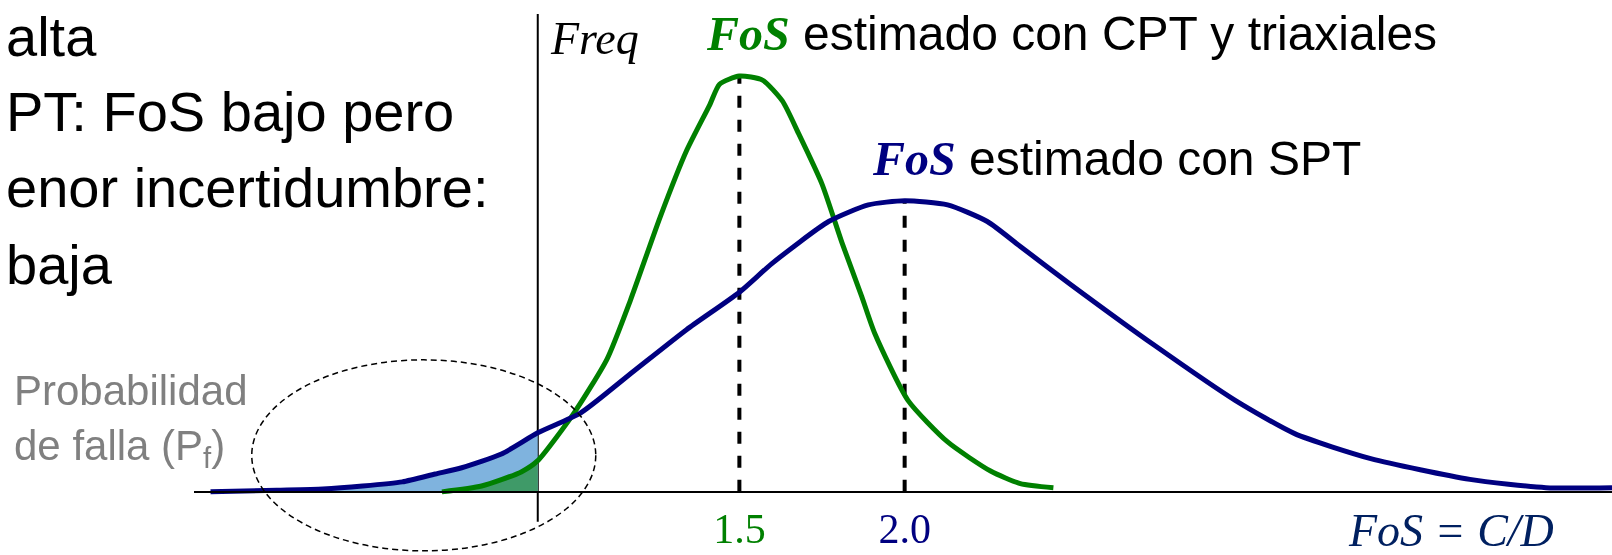 Image resolution: width=1612 pixels, height=555 pixels. Describe the element at coordinates (131, 421) in the screenshot. I see `annotation: Probabilidad de falla (P$_{f}$)` at that location.